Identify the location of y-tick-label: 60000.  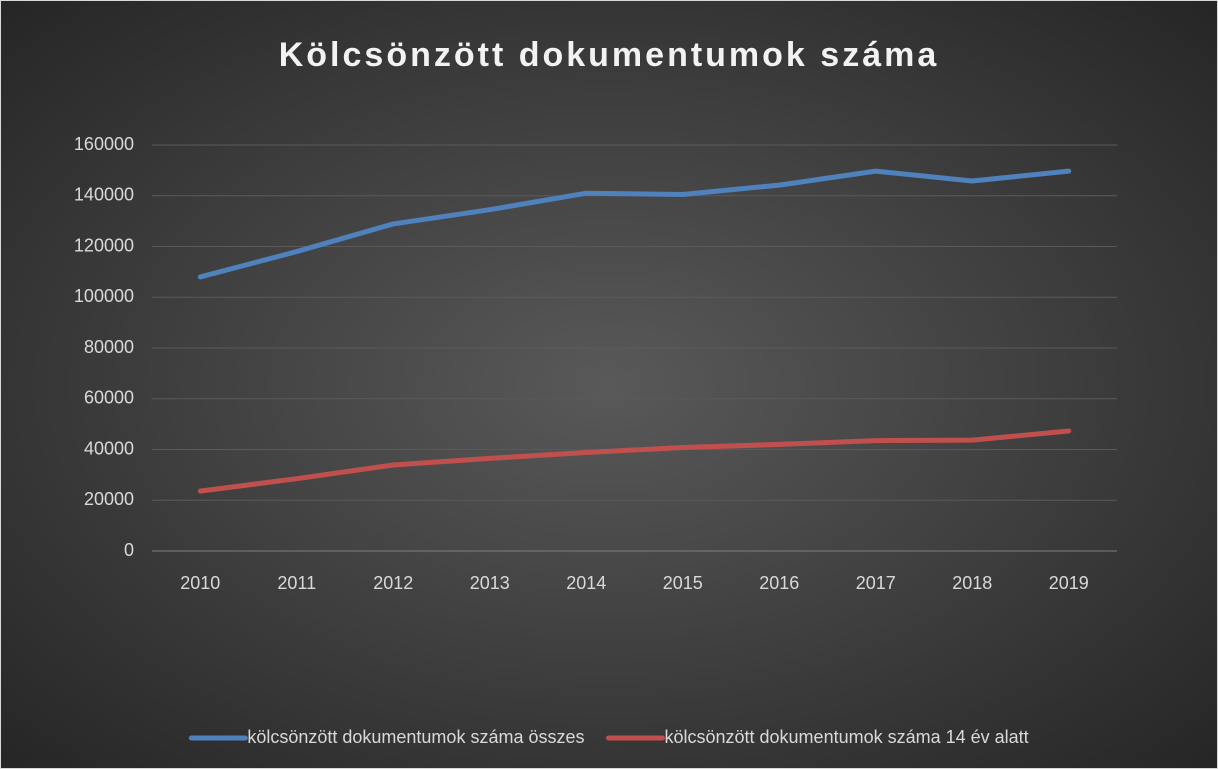
(109, 398).